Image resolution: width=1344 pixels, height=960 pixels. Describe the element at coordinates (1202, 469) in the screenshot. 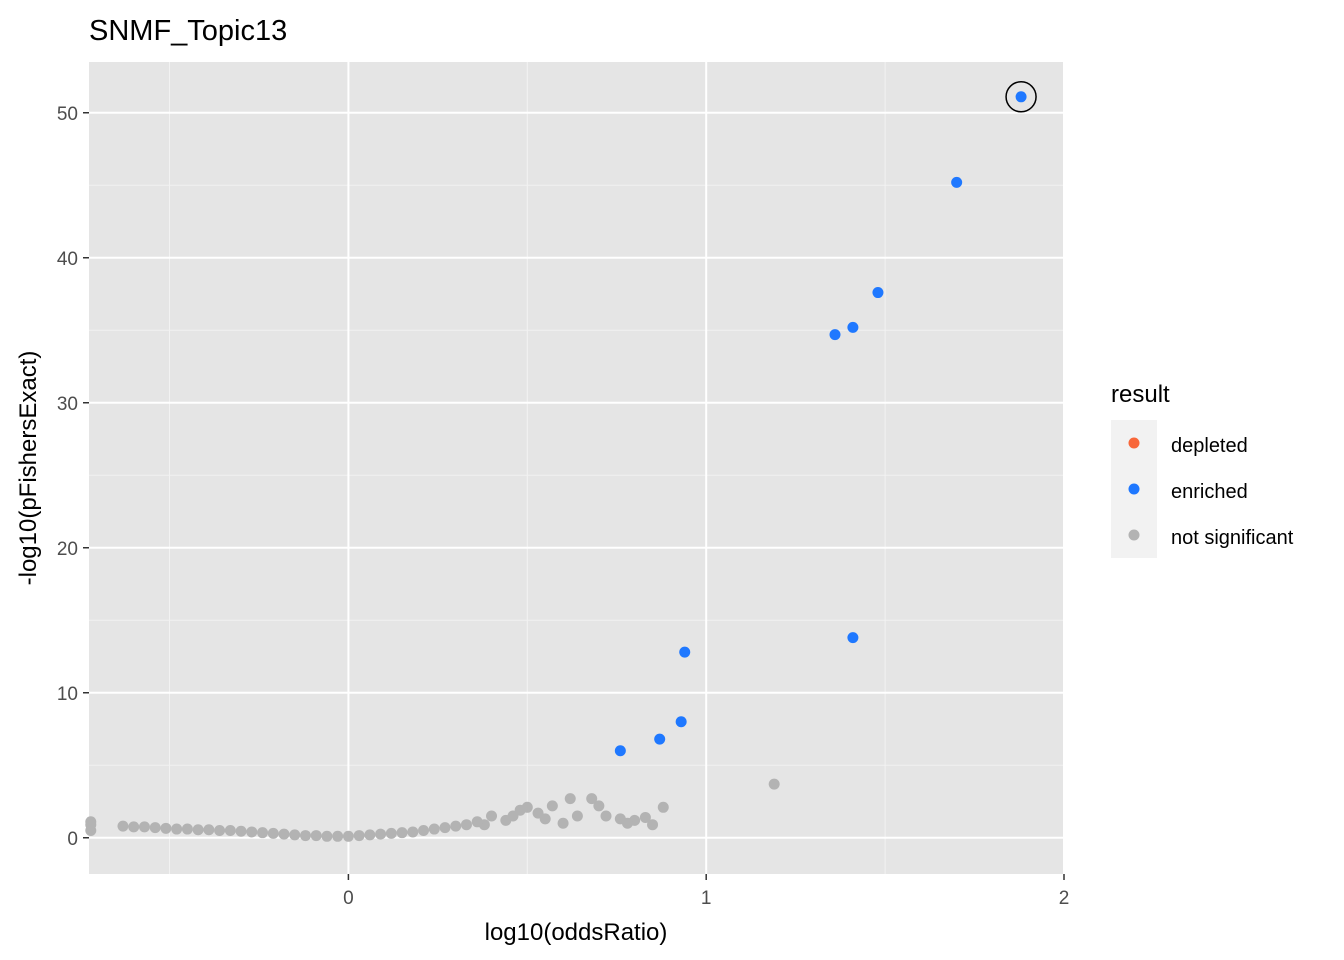

I see `legend: result depleted enriched not significant` at that location.